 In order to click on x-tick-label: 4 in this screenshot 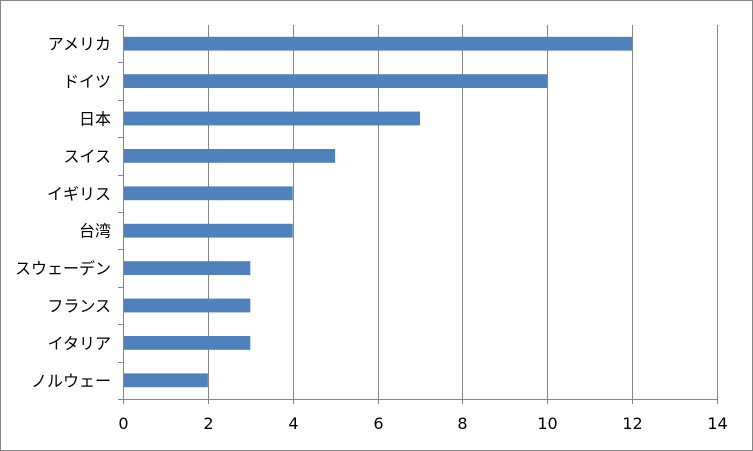, I will do `click(293, 423)`.